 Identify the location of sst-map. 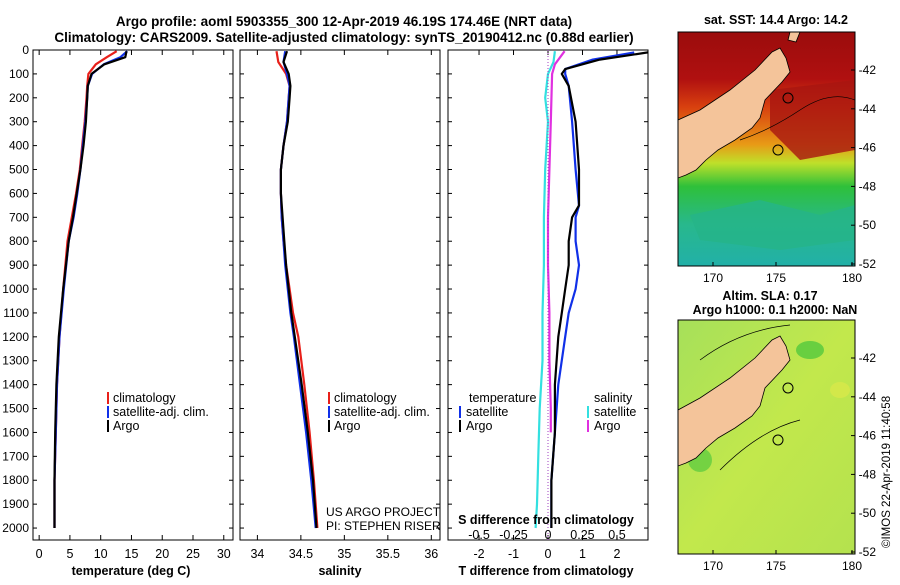
(766, 149).